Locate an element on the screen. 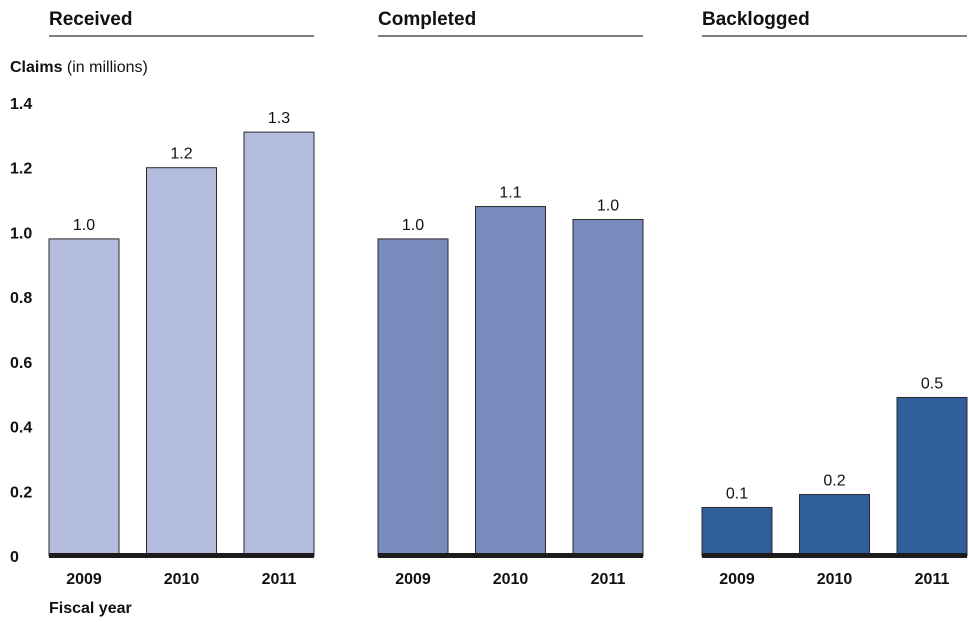 The image size is (969, 622). y-tick-label: 0.4 is located at coordinates (21, 428).